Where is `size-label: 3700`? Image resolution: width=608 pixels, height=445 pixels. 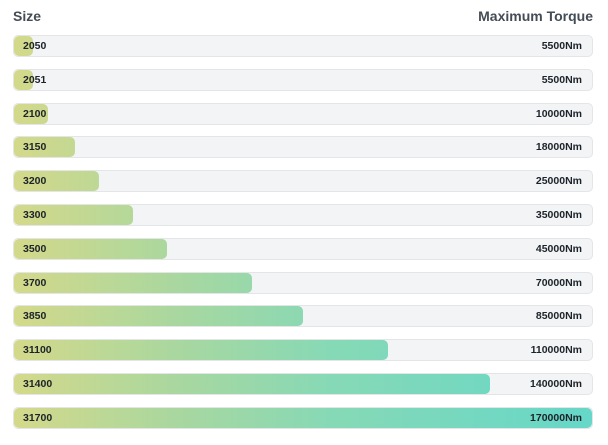
size-label: 3700 is located at coordinates (35, 282).